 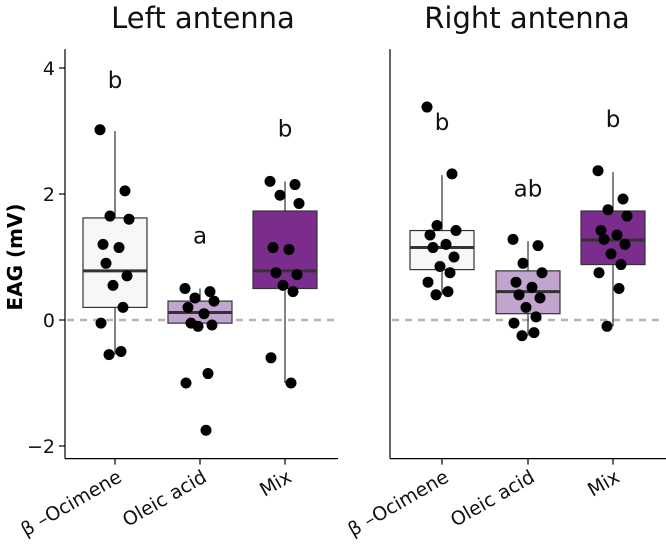 I want to click on panel-title: Right antenna, so click(x=526, y=18).